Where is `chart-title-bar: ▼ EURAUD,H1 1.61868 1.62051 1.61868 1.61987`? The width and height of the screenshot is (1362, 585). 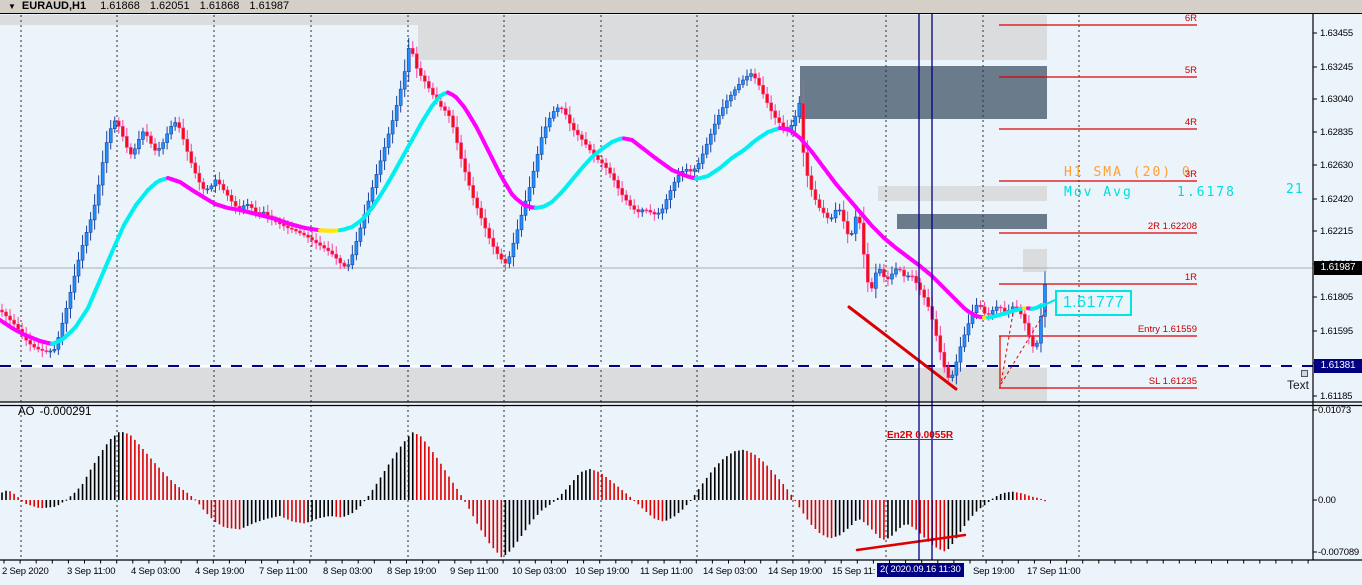 chart-title-bar: ▼ EURAUD,H1 1.61868 1.62051 1.61868 1.61987 is located at coordinates (681, 7).